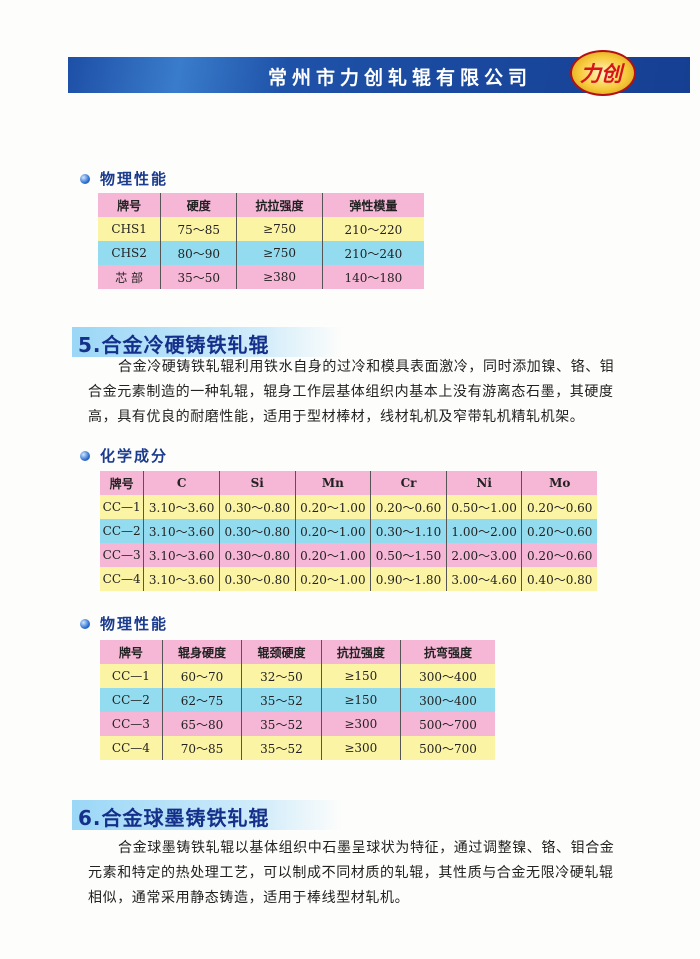 The image size is (700, 959). Describe the element at coordinates (447, 748) in the screenshot. I see `table-cell: 500～700` at that location.